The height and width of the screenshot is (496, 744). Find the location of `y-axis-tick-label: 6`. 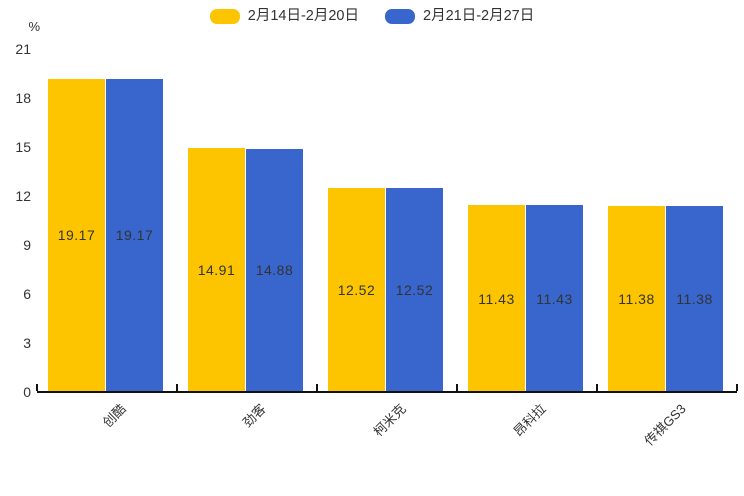

y-axis-tick-label: 6 is located at coordinates (27, 294).